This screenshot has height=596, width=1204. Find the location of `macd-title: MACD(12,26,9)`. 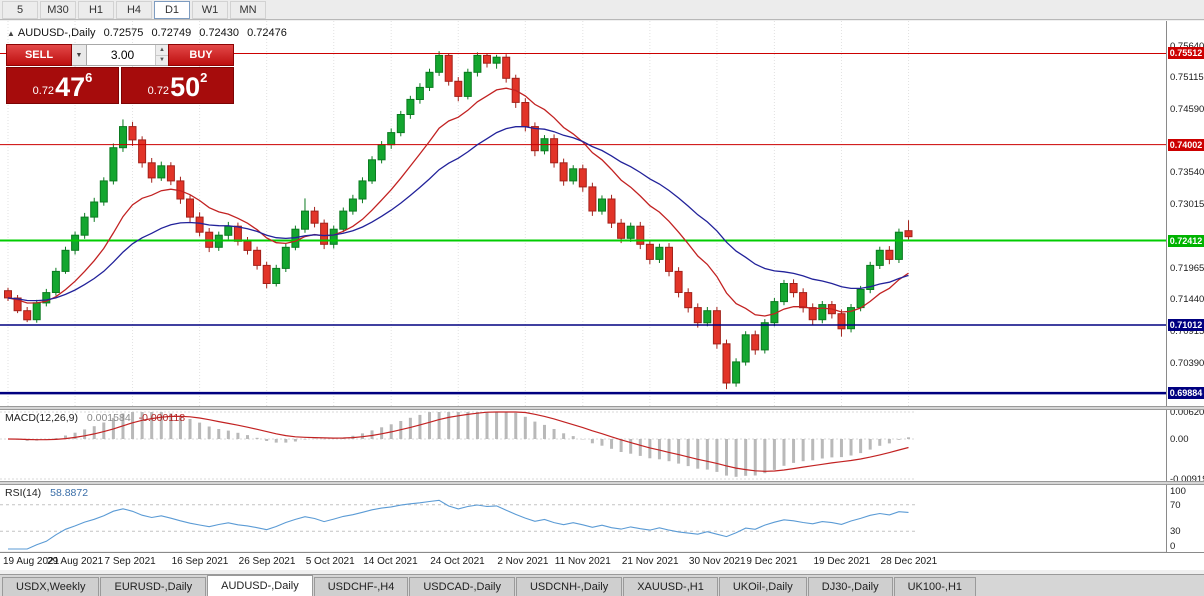

macd-title: MACD(12,26,9) is located at coordinates (41, 418).